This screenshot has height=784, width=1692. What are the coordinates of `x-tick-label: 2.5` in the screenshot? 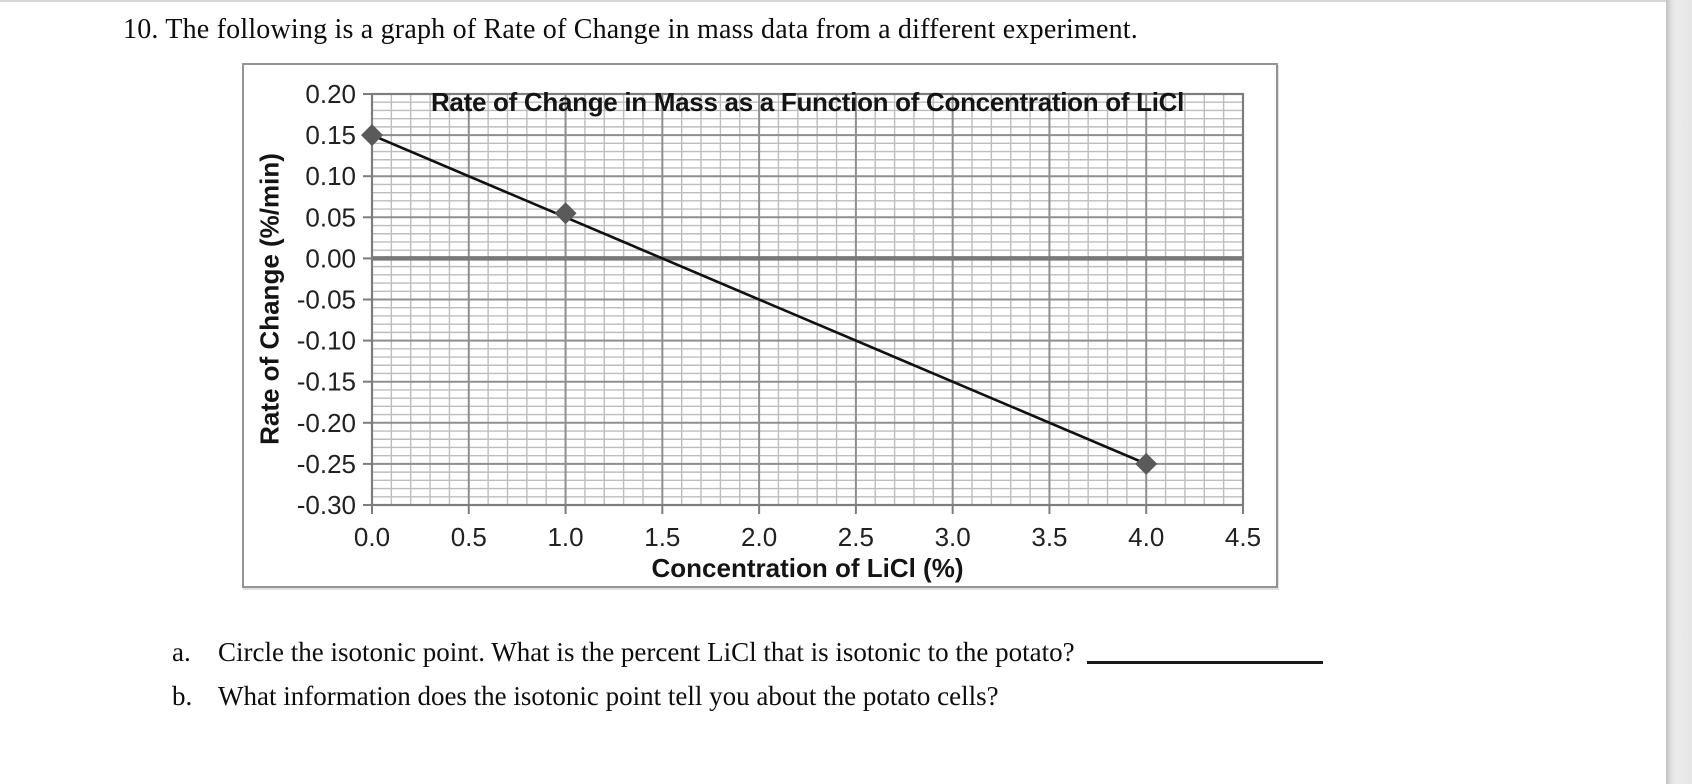 It's located at (856, 537).